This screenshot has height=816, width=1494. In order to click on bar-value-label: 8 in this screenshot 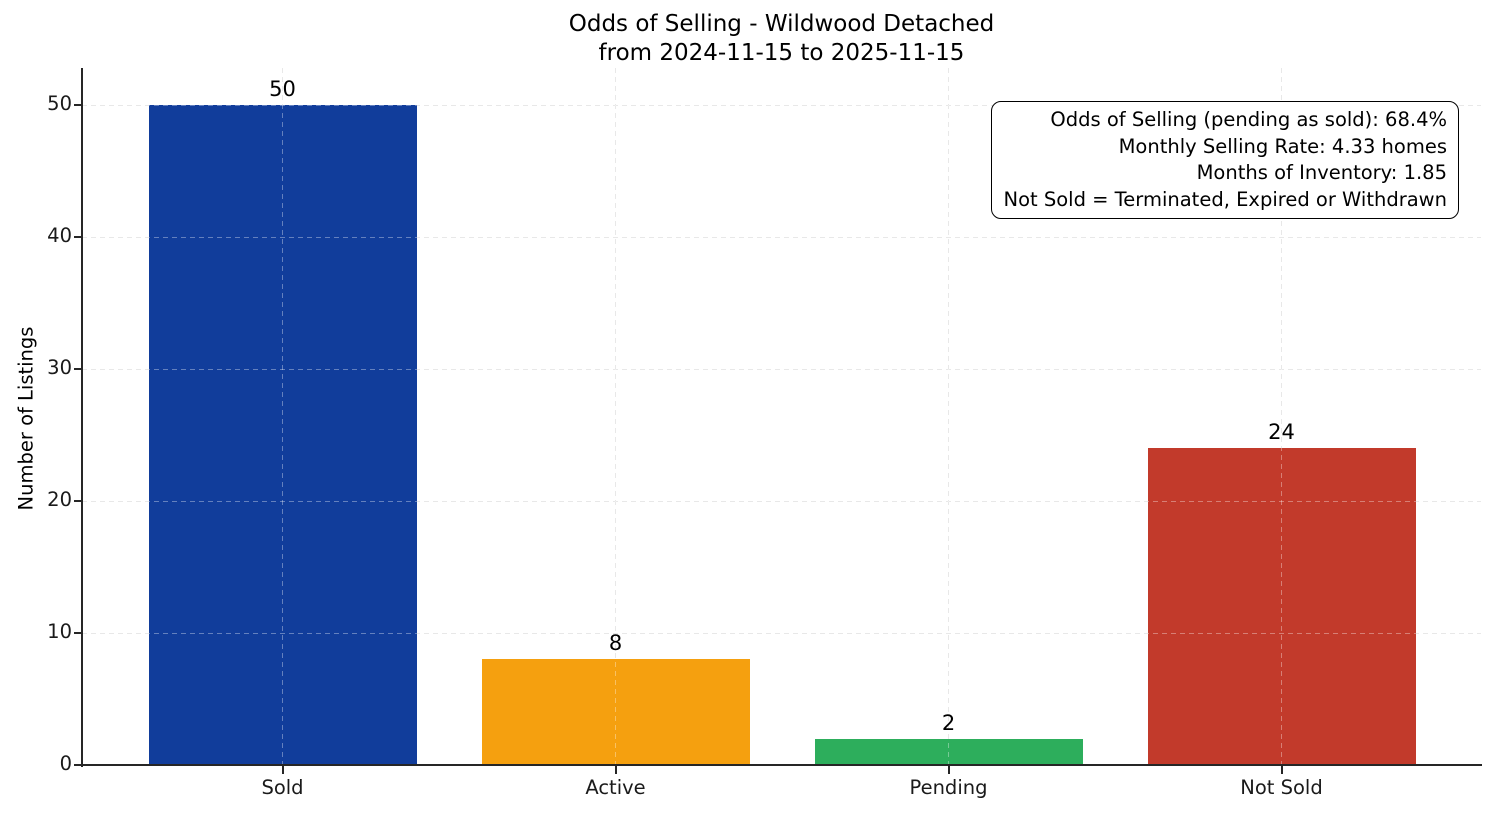, I will do `click(615, 643)`.